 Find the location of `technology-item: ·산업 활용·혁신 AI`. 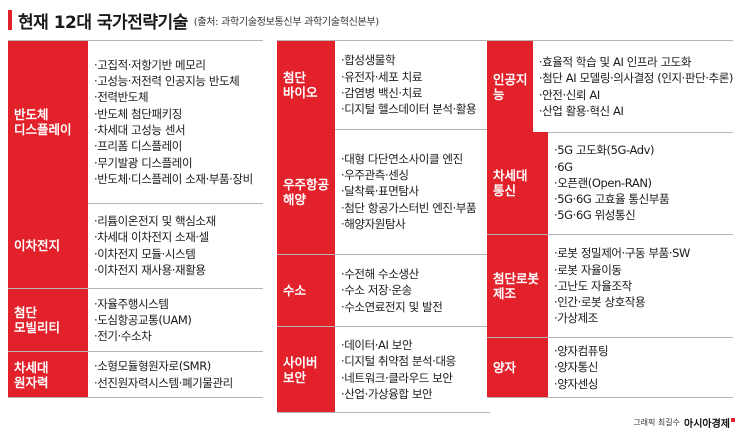

technology-item: ·산업 활용·혁신 AI is located at coordinates (581, 110).